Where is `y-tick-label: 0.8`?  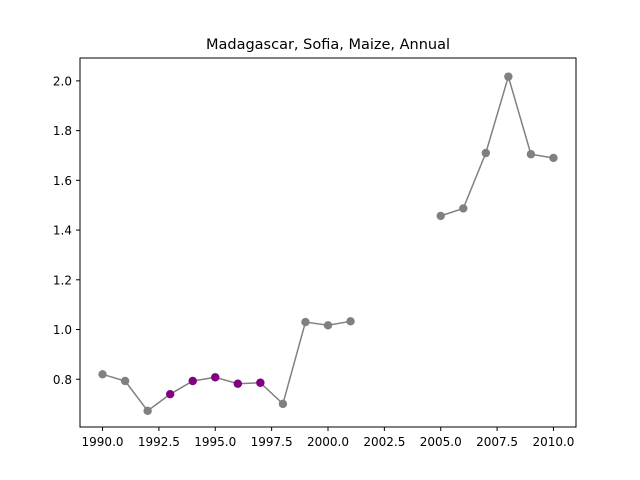 y-tick-label: 0.8 is located at coordinates (62, 380).